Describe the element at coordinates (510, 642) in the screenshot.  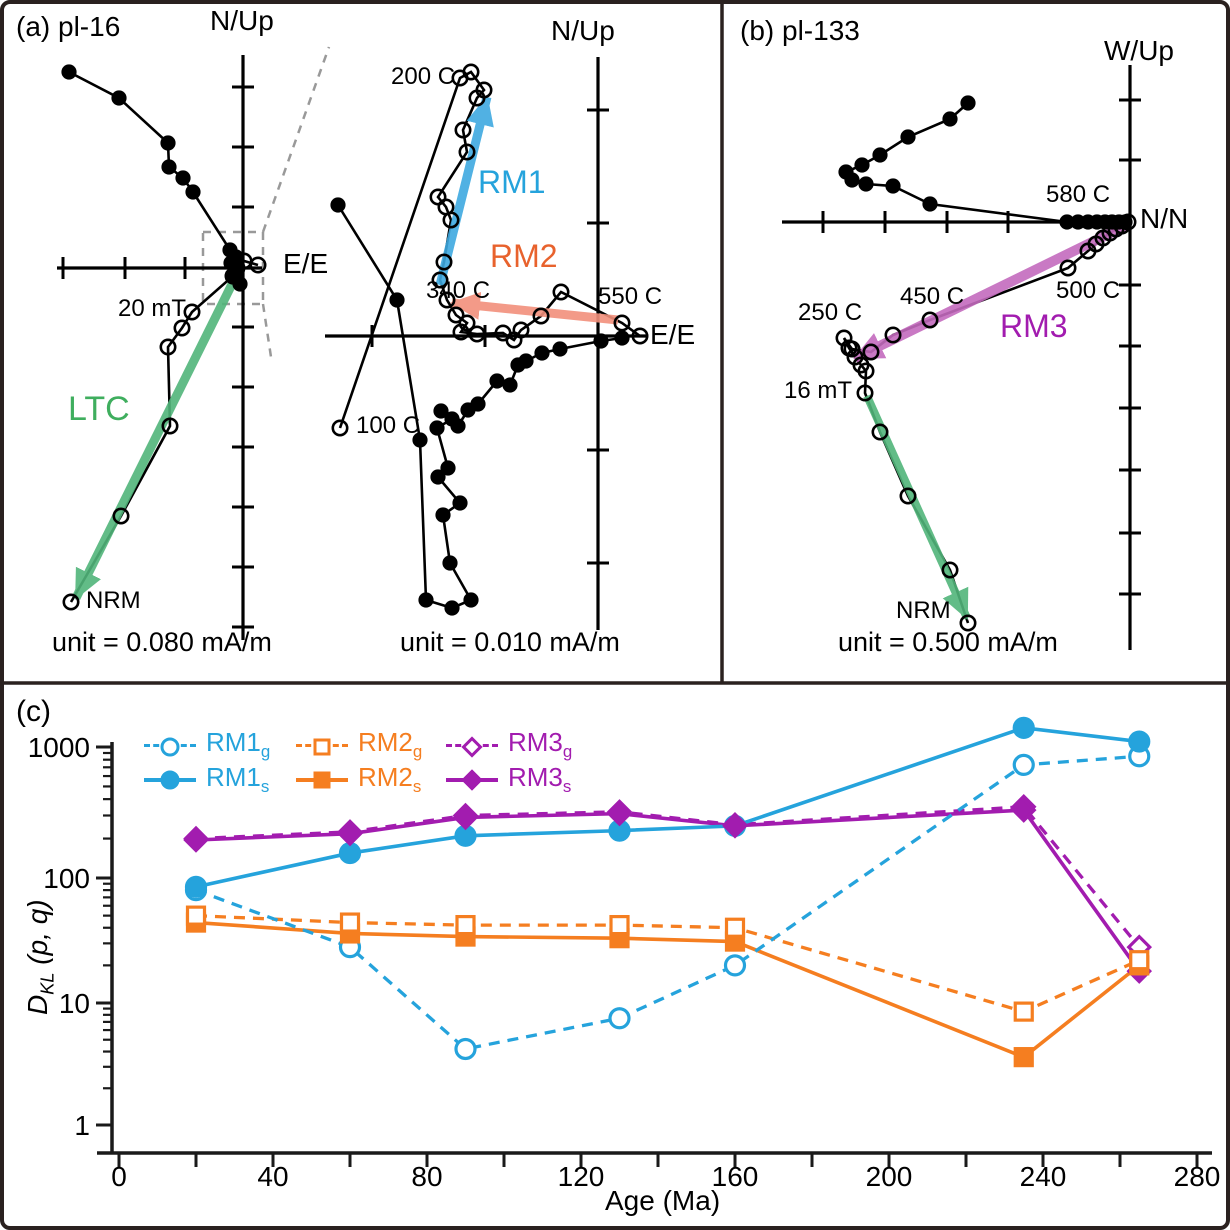
I see `unit-label-a-inset: unit = 0.010 mA/m` at that location.